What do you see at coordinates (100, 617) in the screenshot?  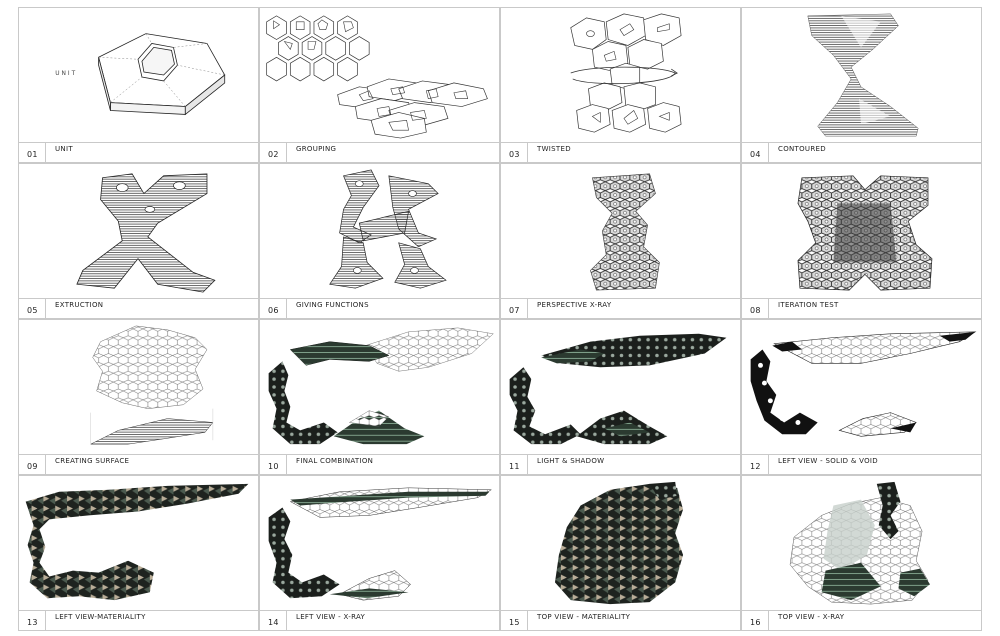 I see `panel-title: LEFT VIEW-MATERIALITY` at bounding box center [100, 617].